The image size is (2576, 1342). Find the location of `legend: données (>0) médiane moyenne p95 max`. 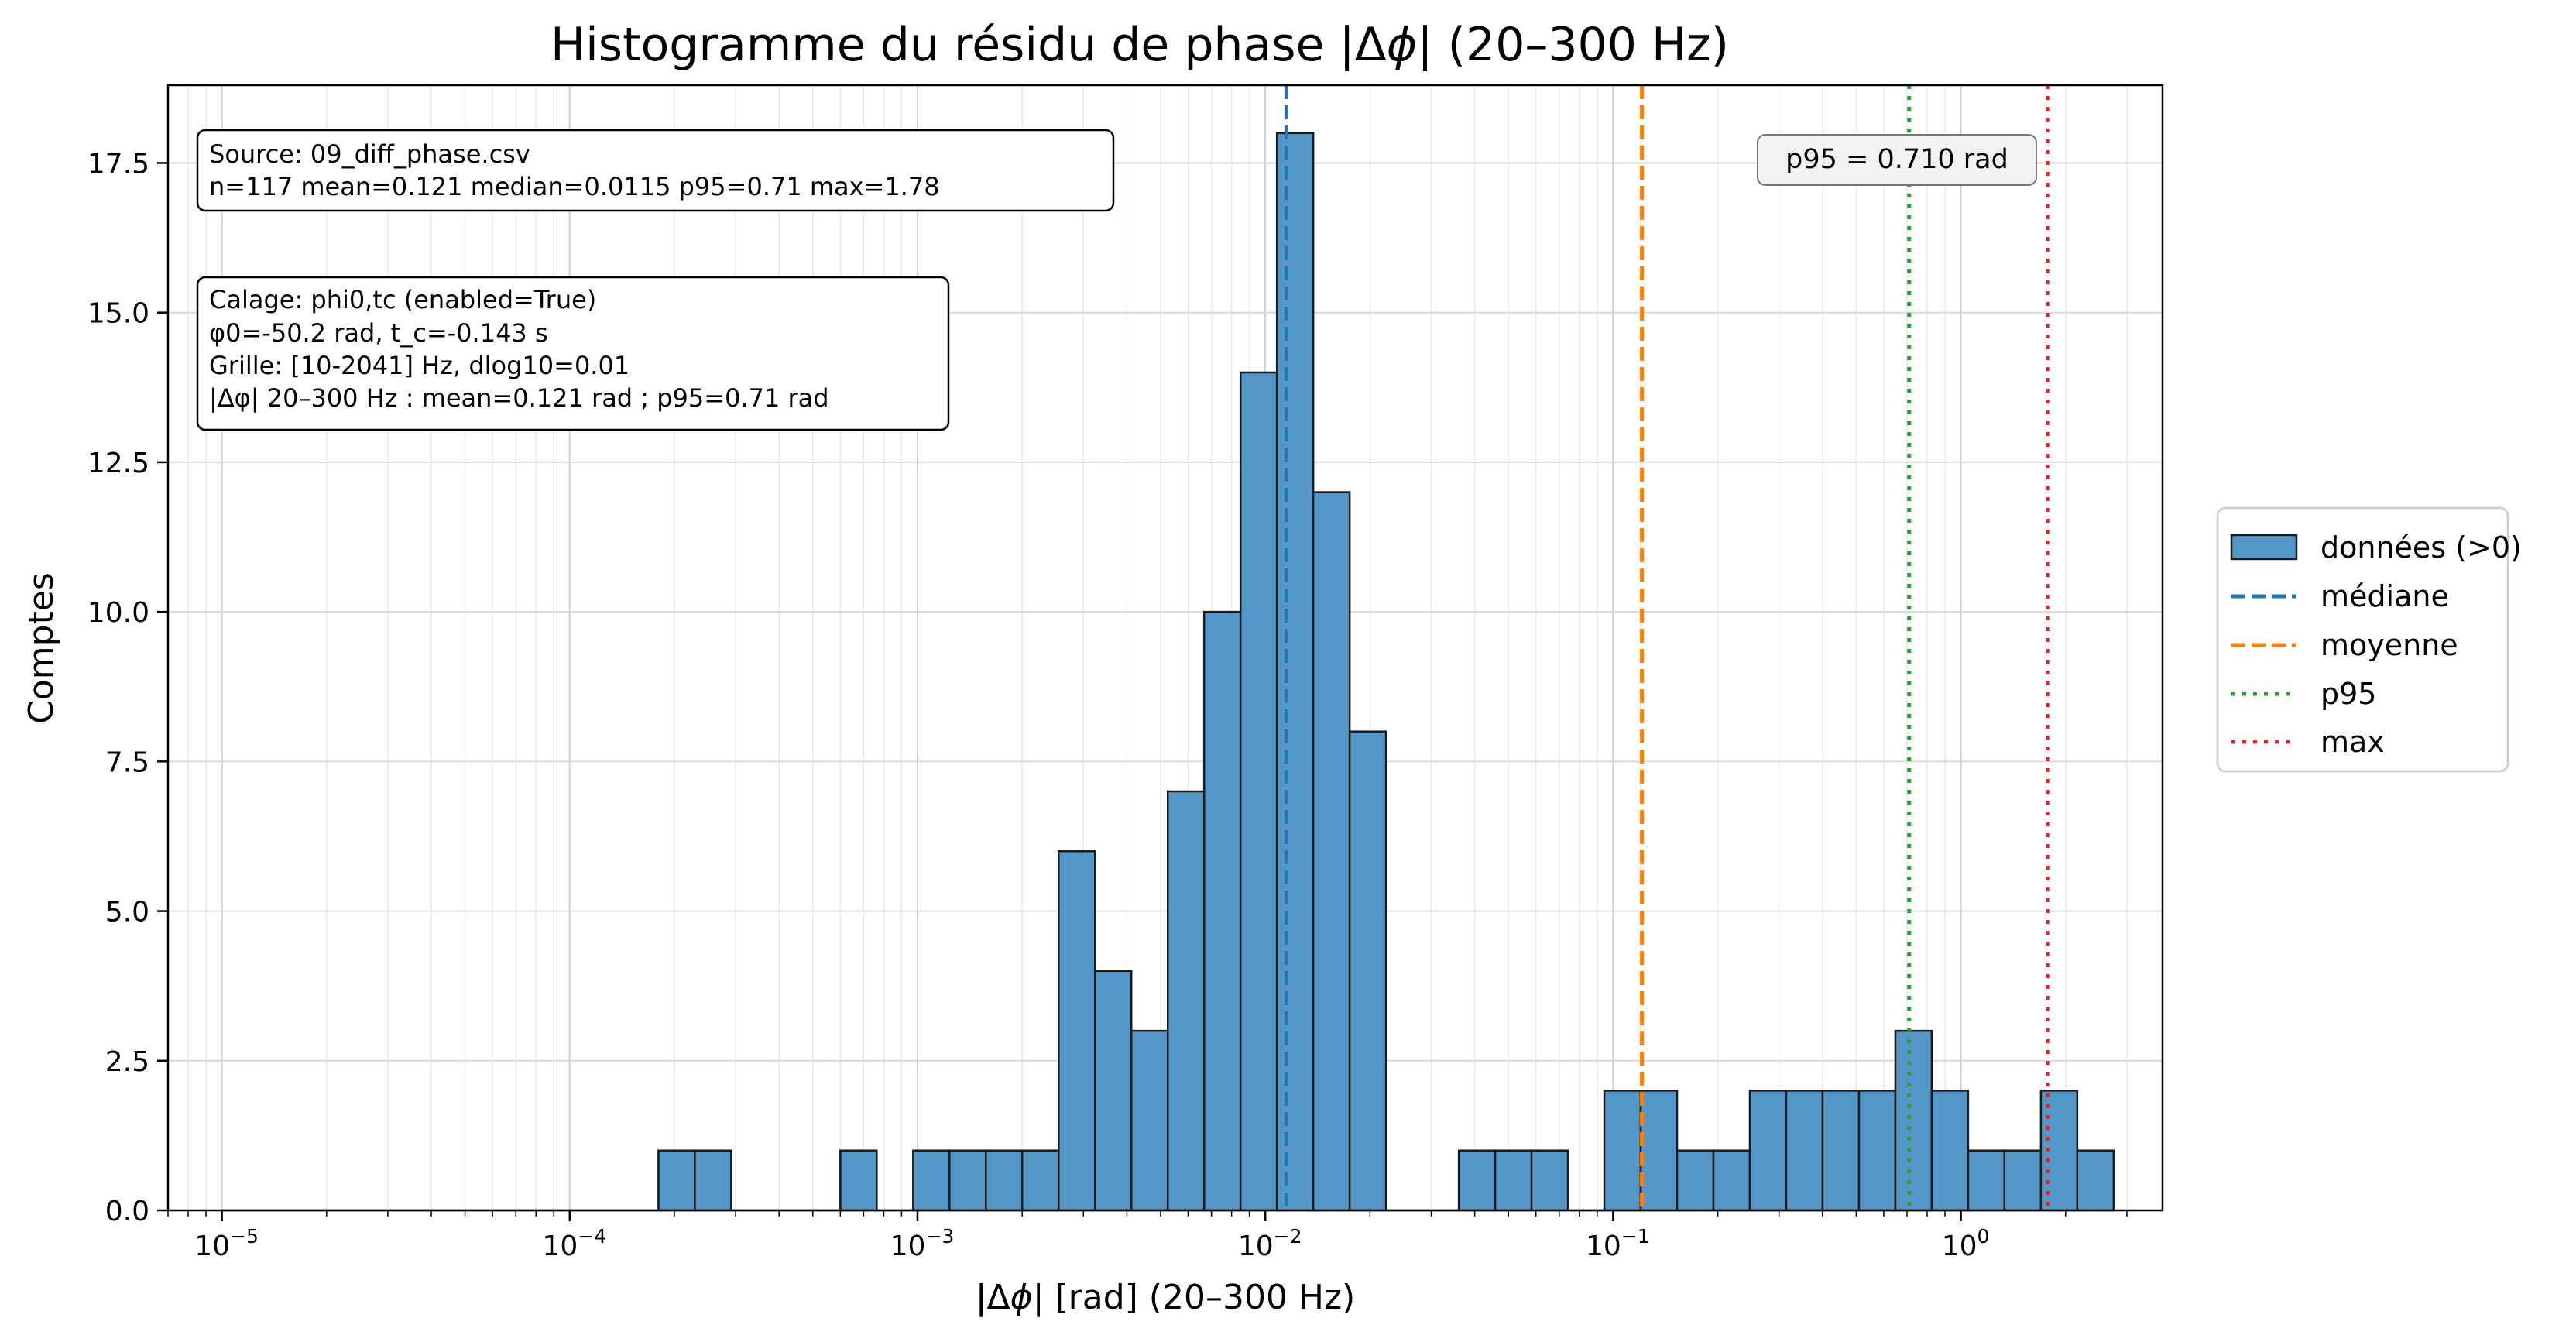

legend: données (>0) médiane moyenne p95 max is located at coordinates (2369, 639).